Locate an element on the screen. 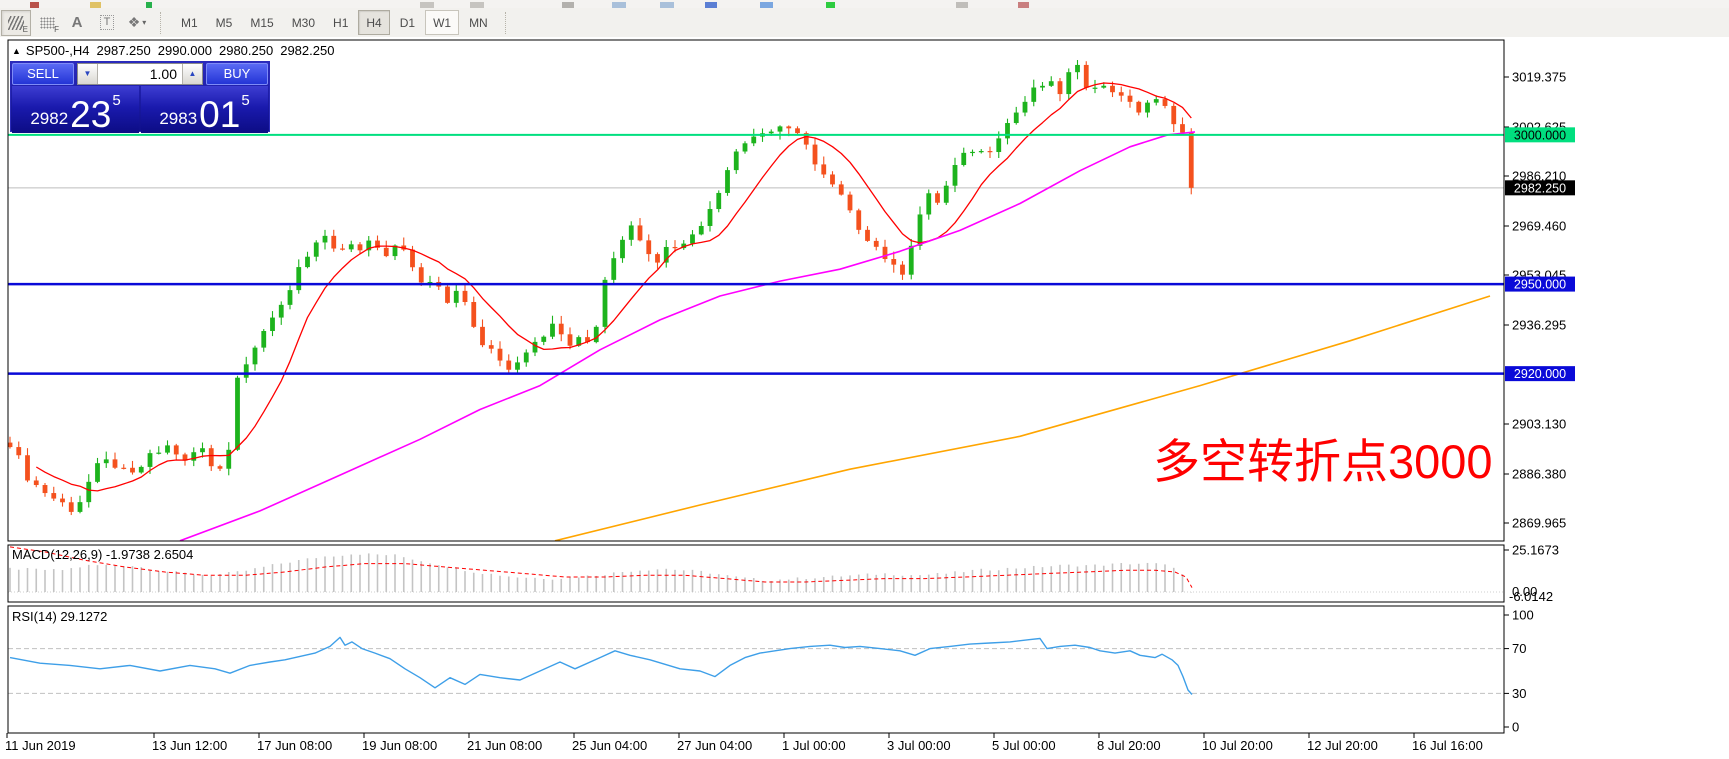 The height and width of the screenshot is (759, 1729). macd-signal-line is located at coordinates (601, 567).